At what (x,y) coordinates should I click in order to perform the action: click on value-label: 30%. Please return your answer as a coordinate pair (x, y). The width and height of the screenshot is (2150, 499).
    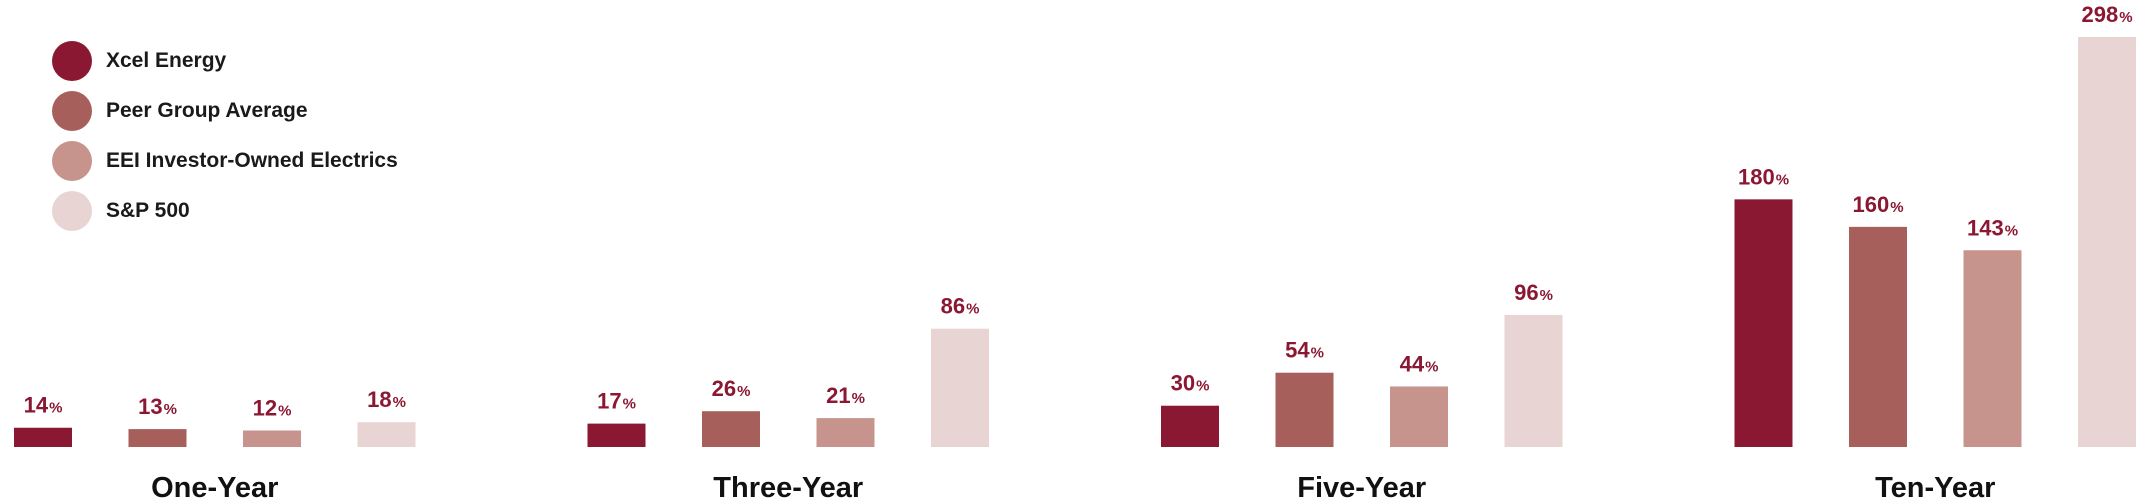
    Looking at the image, I should click on (1190, 383).